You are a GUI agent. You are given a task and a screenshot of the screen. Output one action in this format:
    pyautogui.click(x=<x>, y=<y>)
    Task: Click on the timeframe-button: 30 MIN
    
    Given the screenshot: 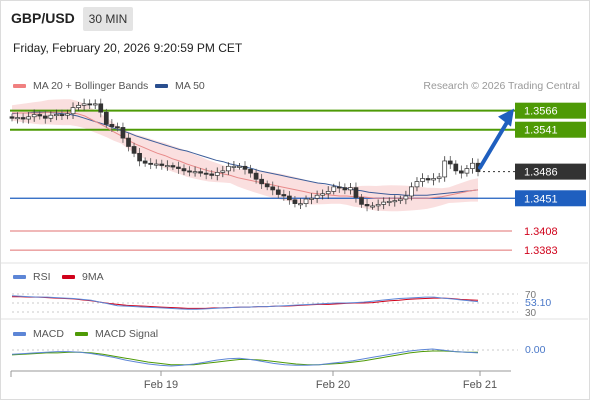 What is the action you would take?
    pyautogui.click(x=108, y=19)
    